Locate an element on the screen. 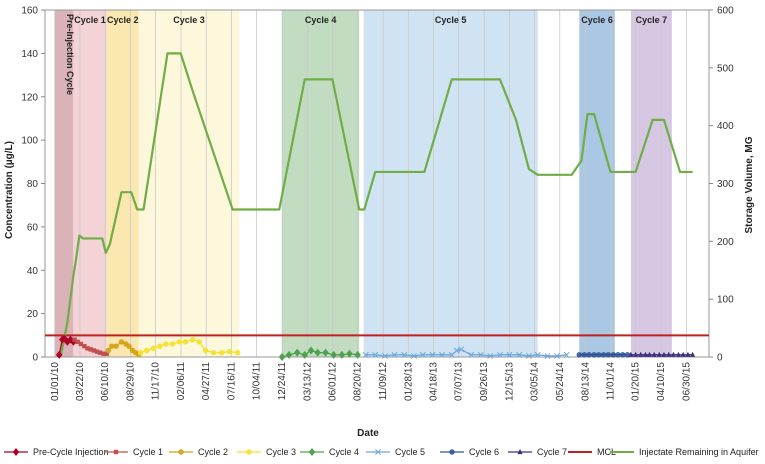 This screenshot has height=464, width=765. y-left-tick-20: 20 is located at coordinates (33, 314).